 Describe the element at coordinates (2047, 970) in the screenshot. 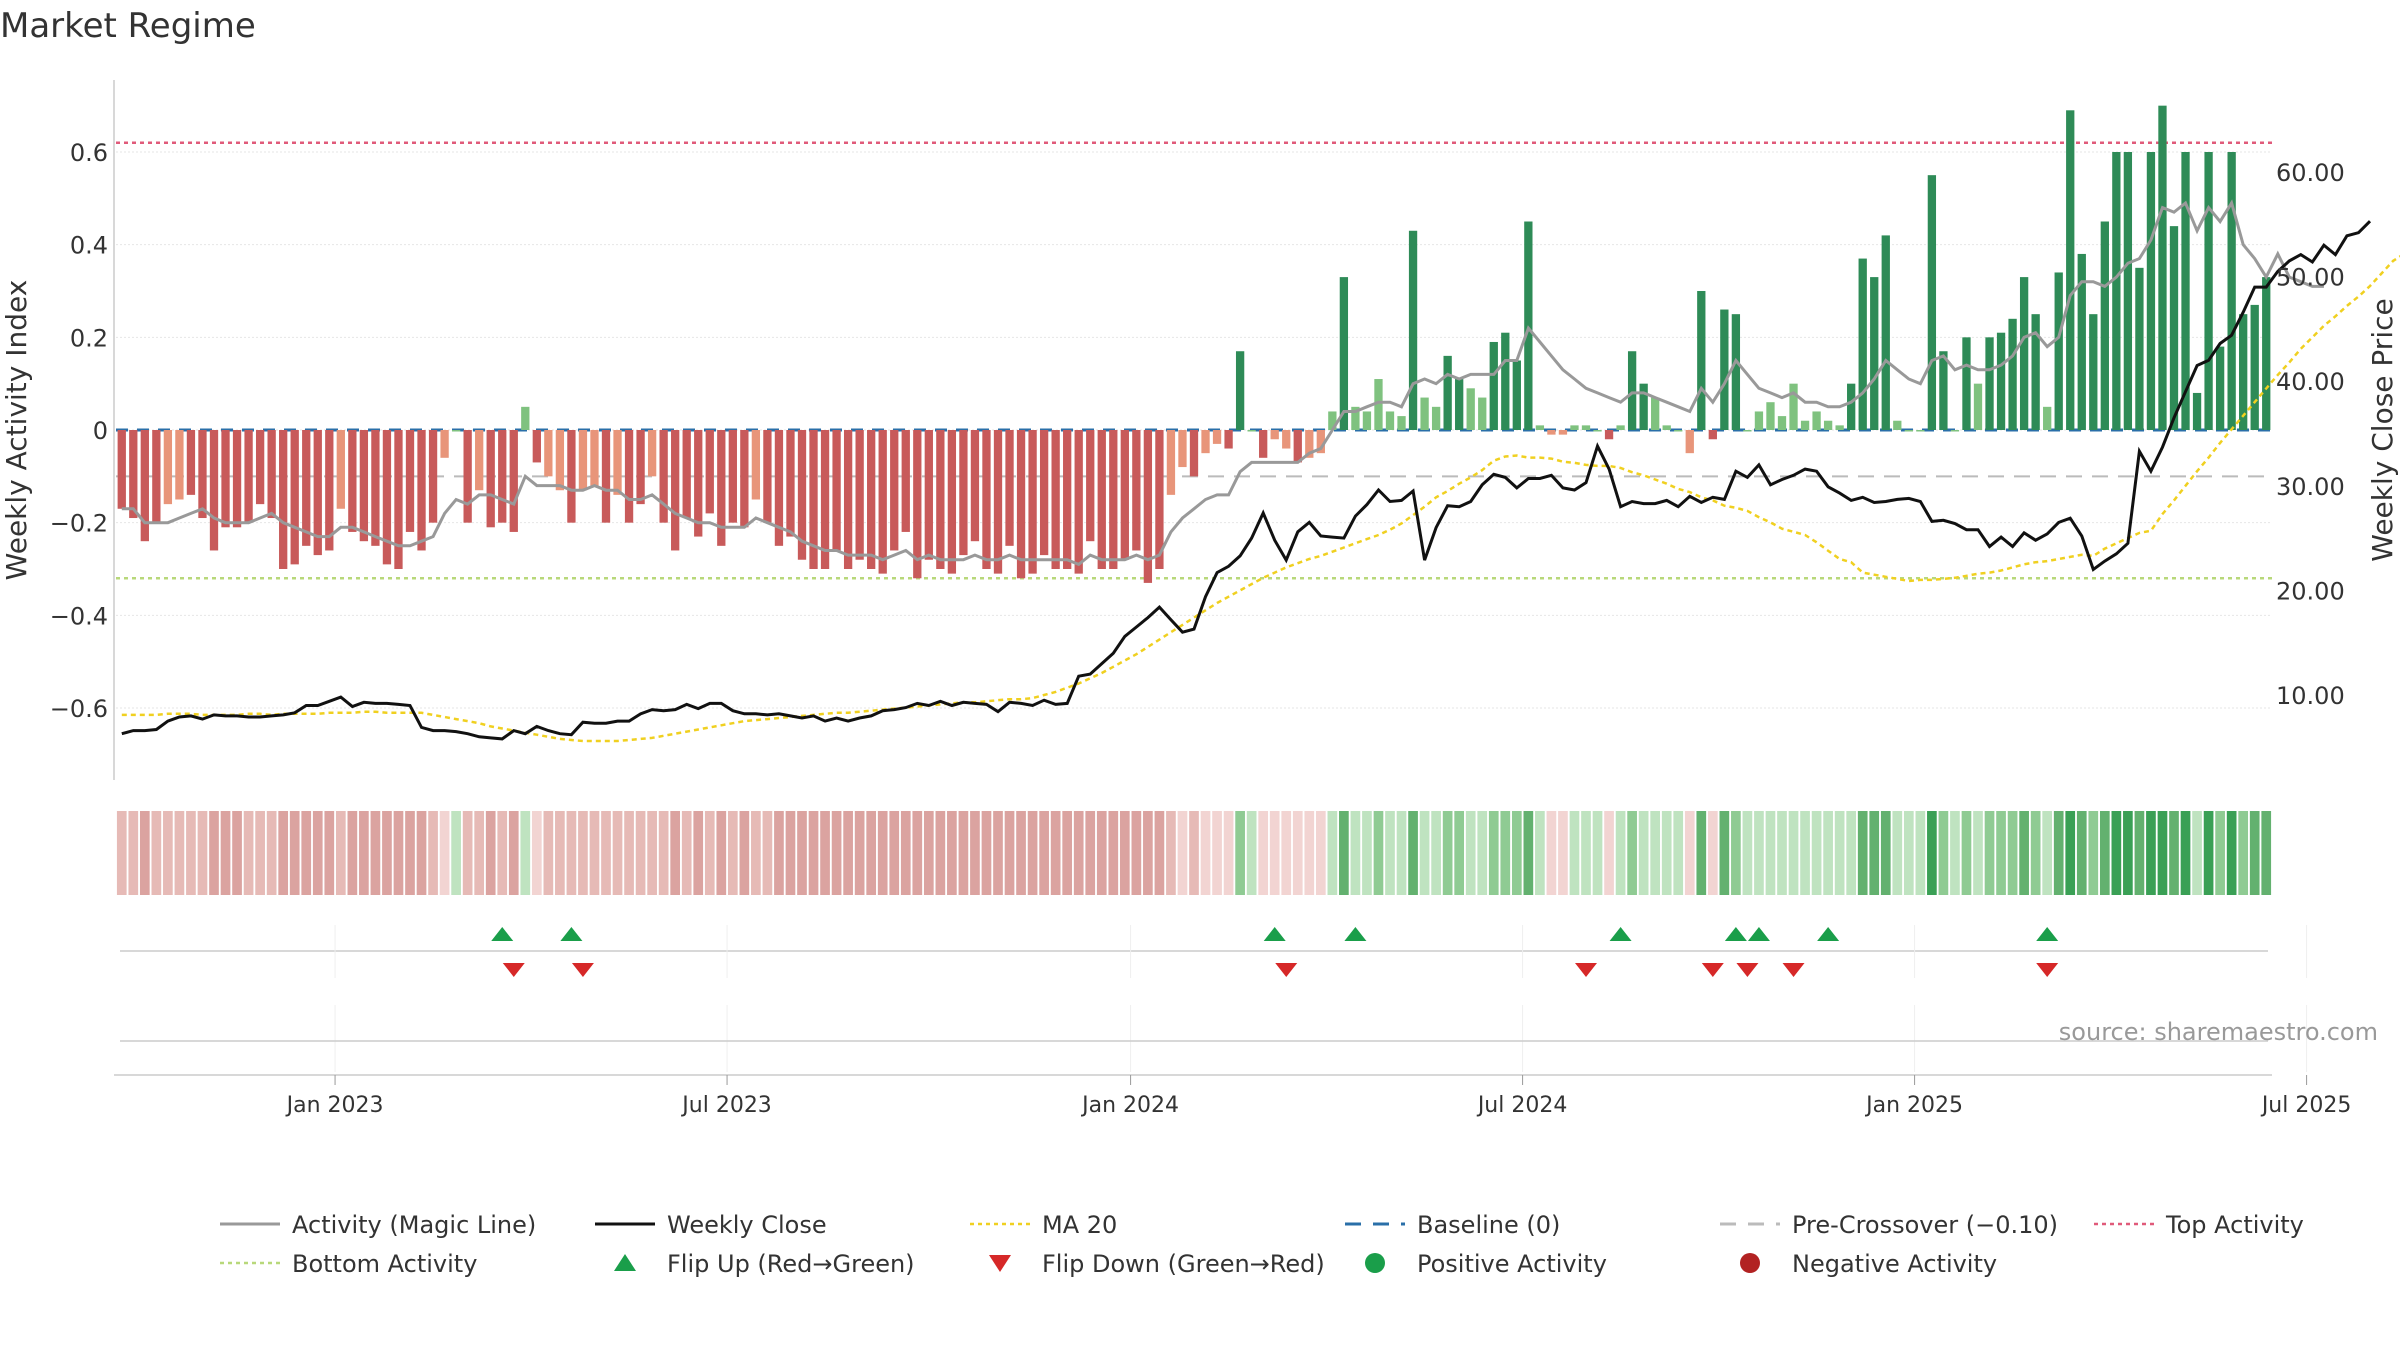

I see `flip-down-marker` at that location.